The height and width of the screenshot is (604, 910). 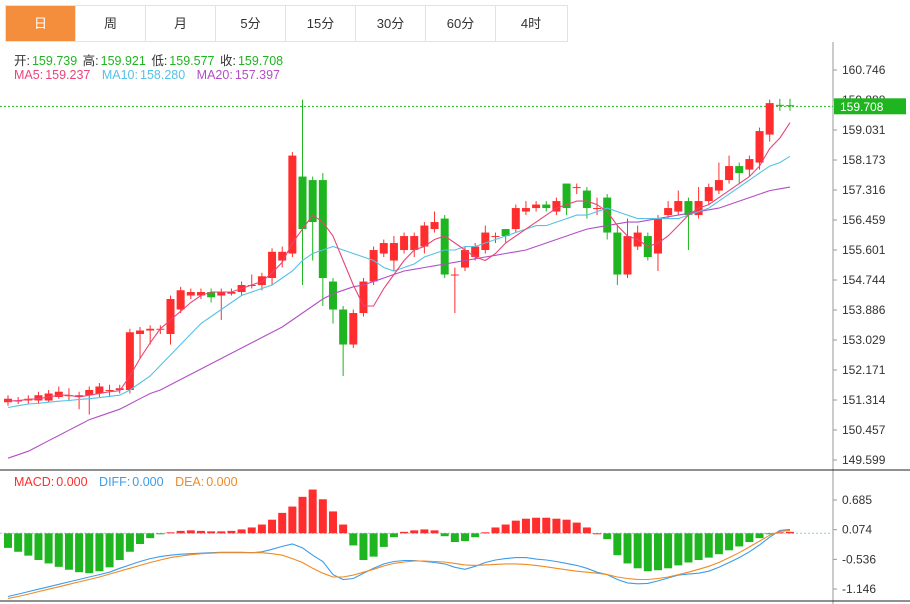 I want to click on tab-2: 月, so click(x=181, y=23).